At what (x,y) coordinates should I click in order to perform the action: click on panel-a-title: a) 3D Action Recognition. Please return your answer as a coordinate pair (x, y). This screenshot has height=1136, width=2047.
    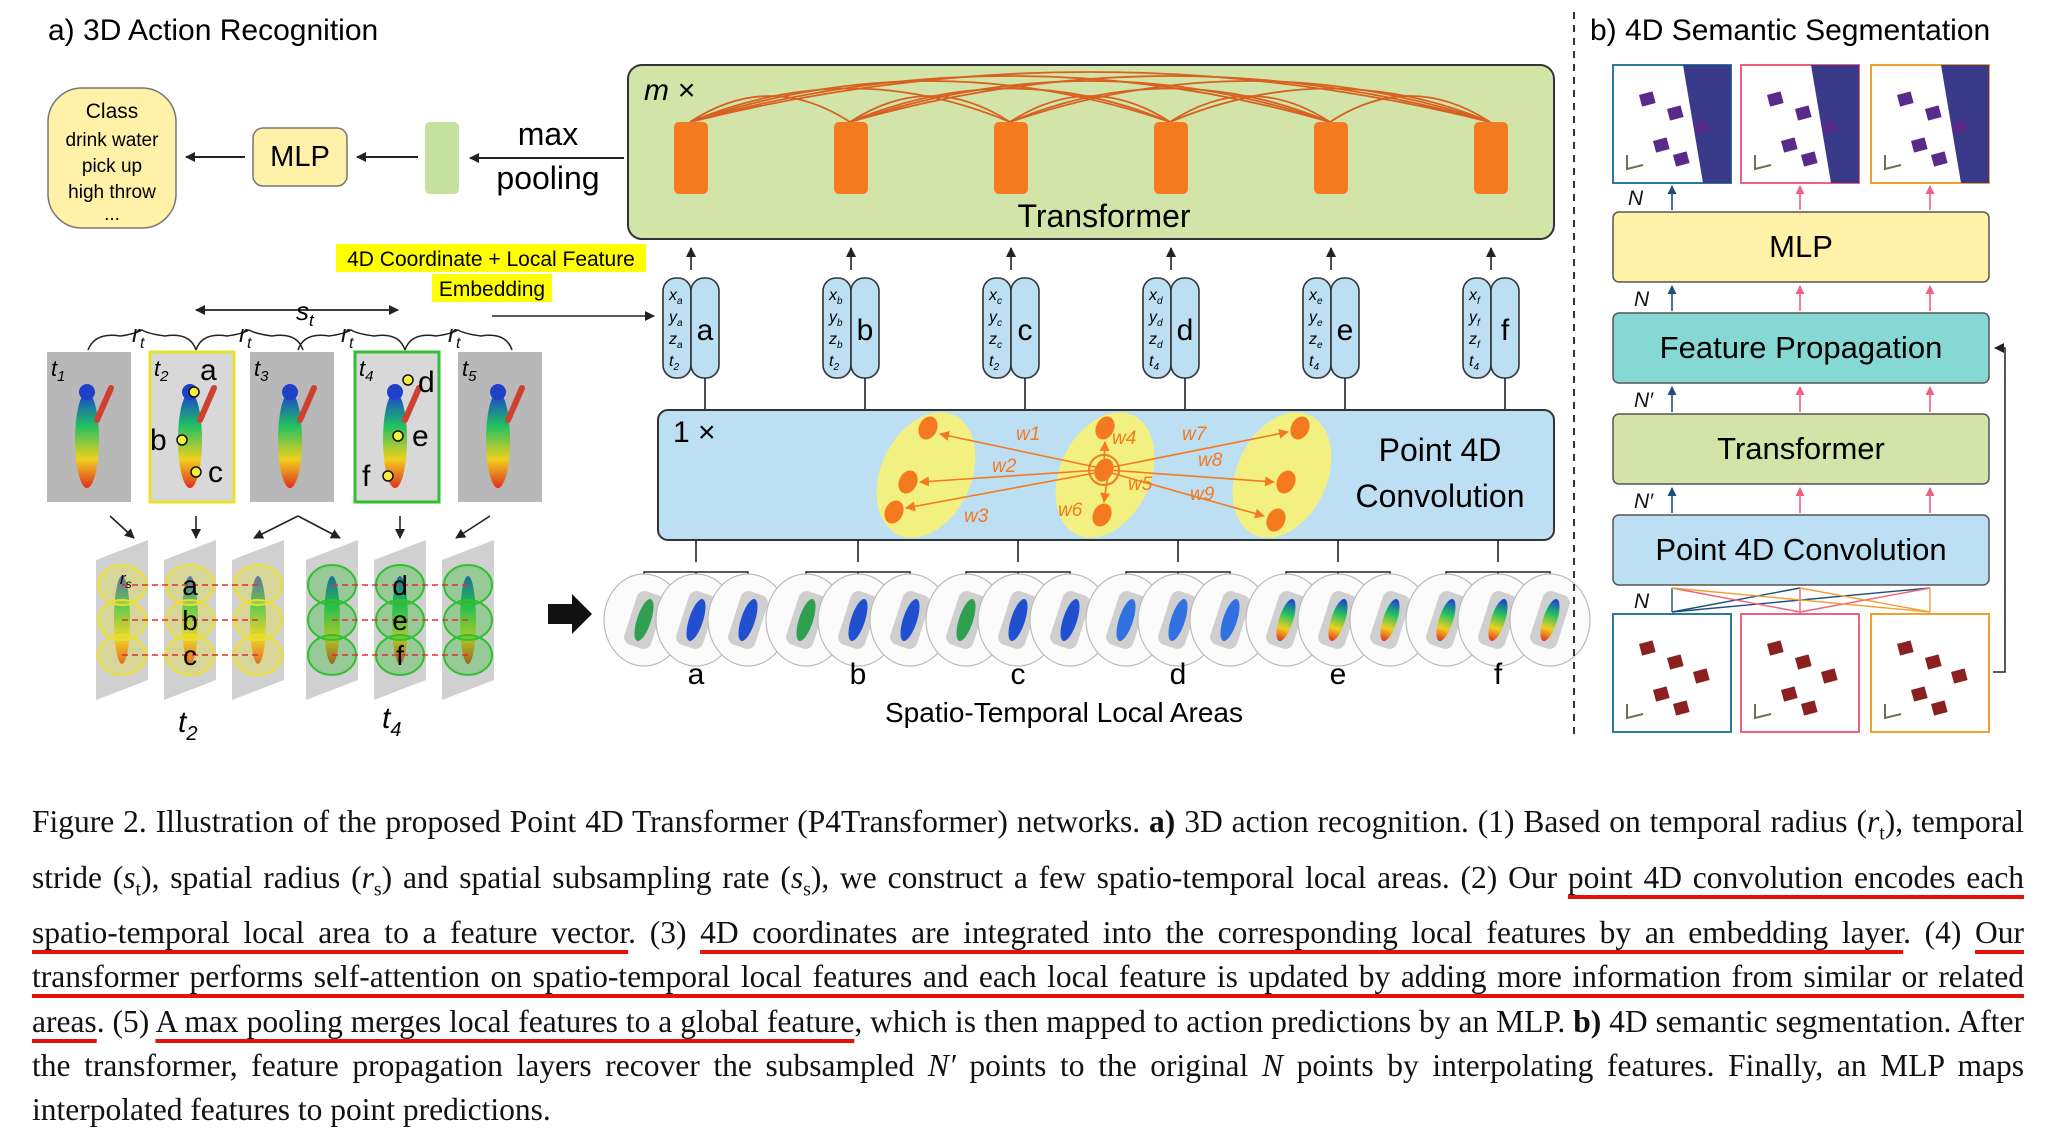
    Looking at the image, I should click on (213, 30).